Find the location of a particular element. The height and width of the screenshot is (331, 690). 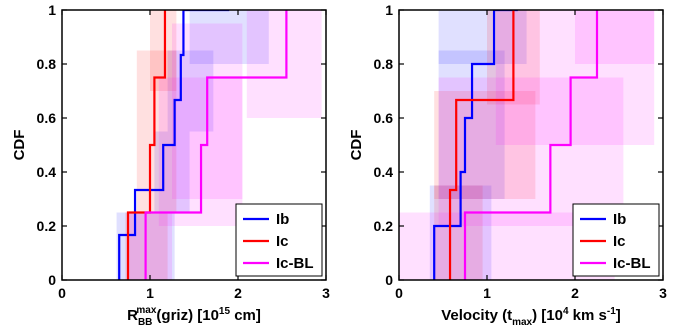

x-axis-label: RBBmax(griz) [1015 cm] is located at coordinates (194, 316).